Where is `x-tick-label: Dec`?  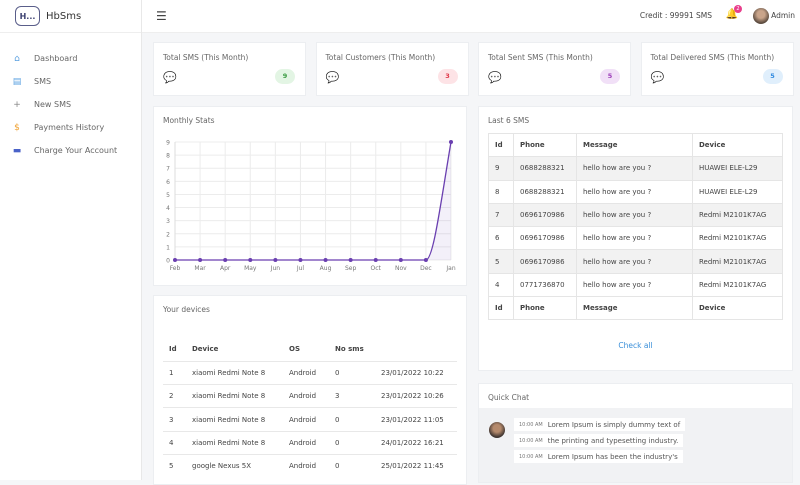
x-tick-label: Dec is located at coordinates (426, 268).